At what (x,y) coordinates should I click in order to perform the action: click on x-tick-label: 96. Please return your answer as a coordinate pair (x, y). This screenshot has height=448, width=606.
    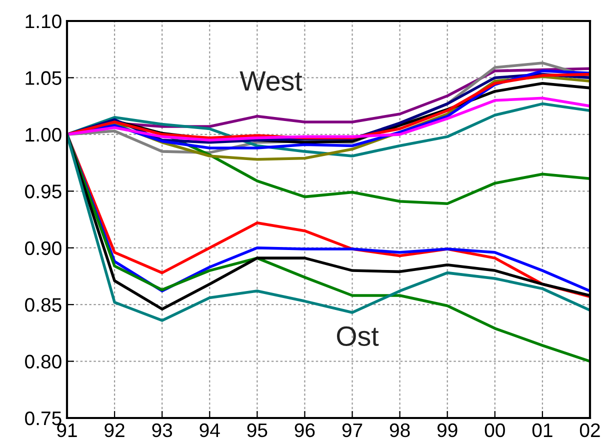
    Looking at the image, I should click on (304, 430).